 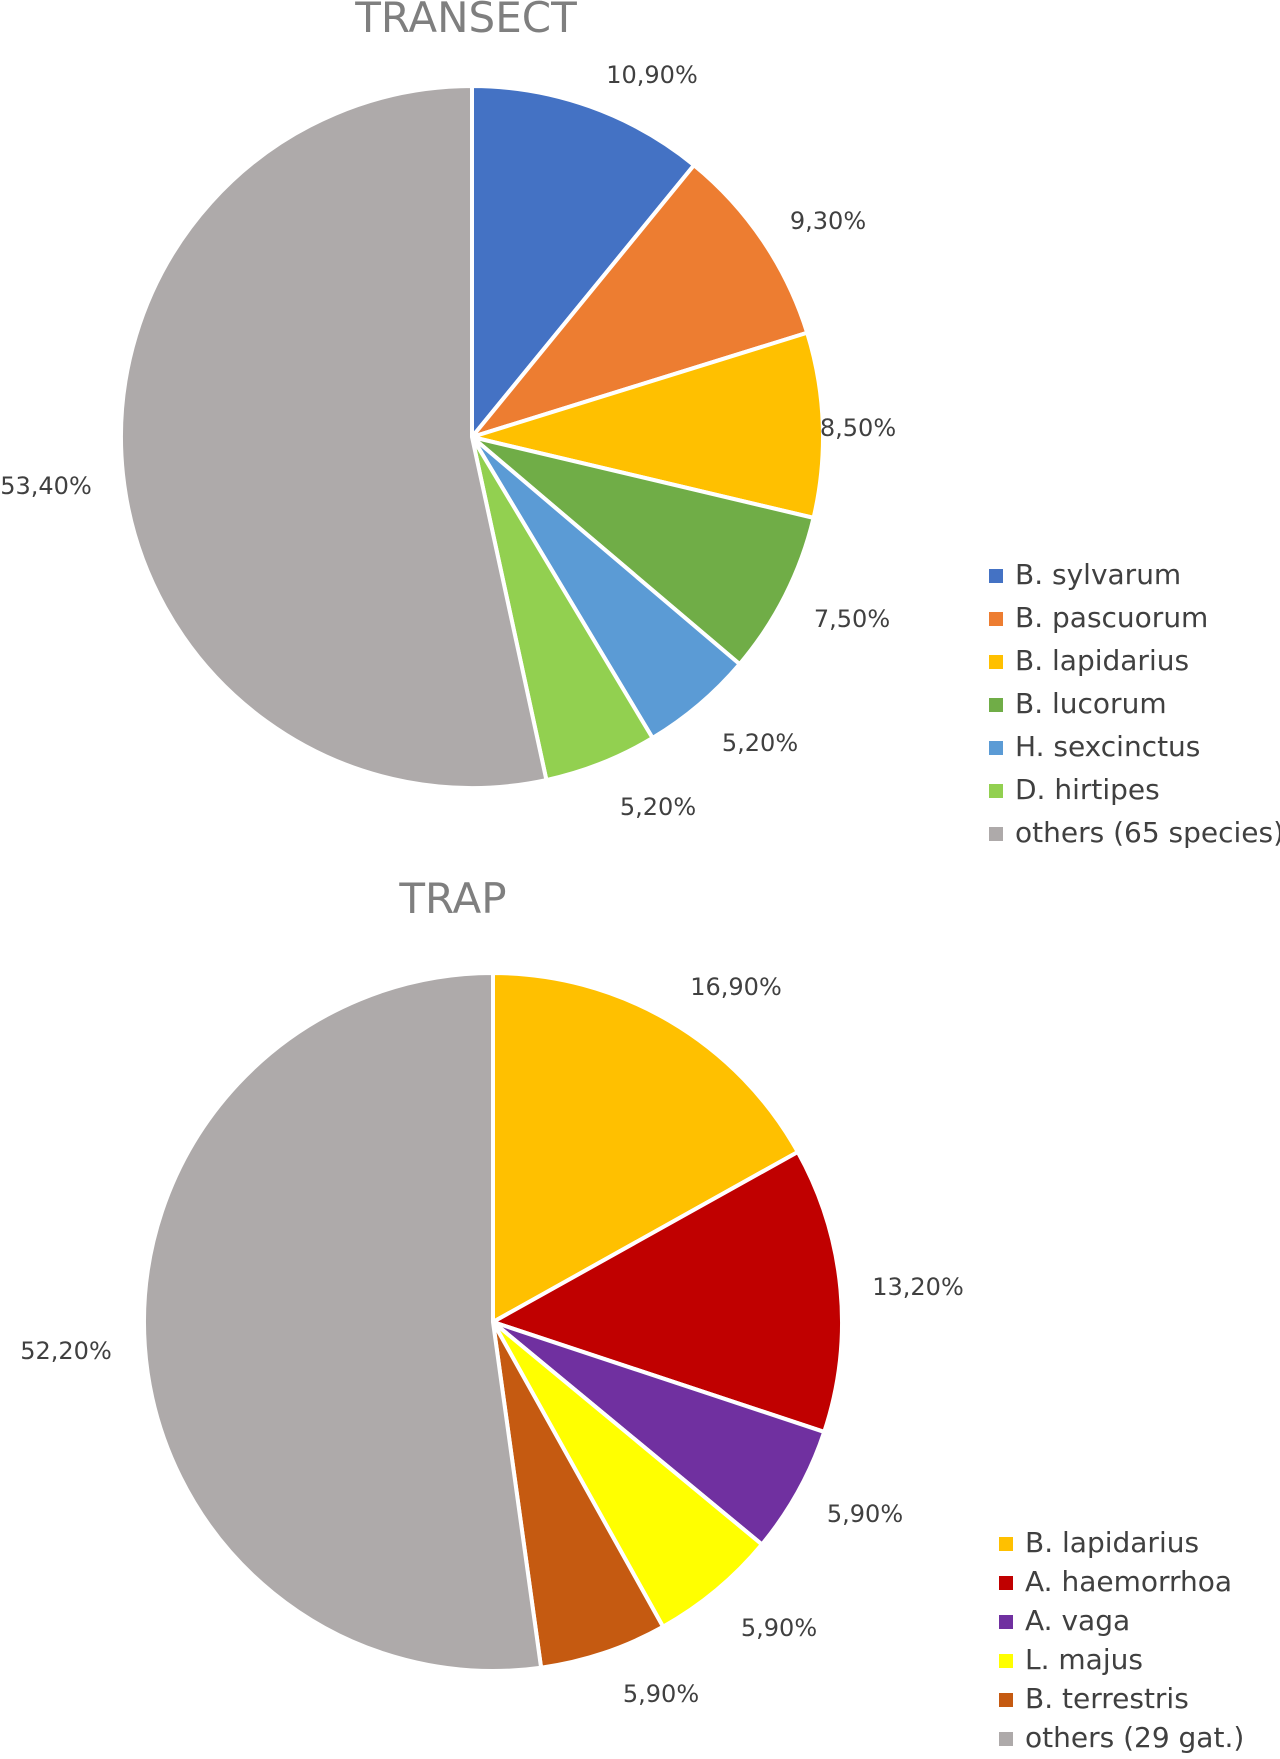 What do you see at coordinates (760, 743) in the screenshot?
I see `data-label-h-sexcinctus: 5,20%` at bounding box center [760, 743].